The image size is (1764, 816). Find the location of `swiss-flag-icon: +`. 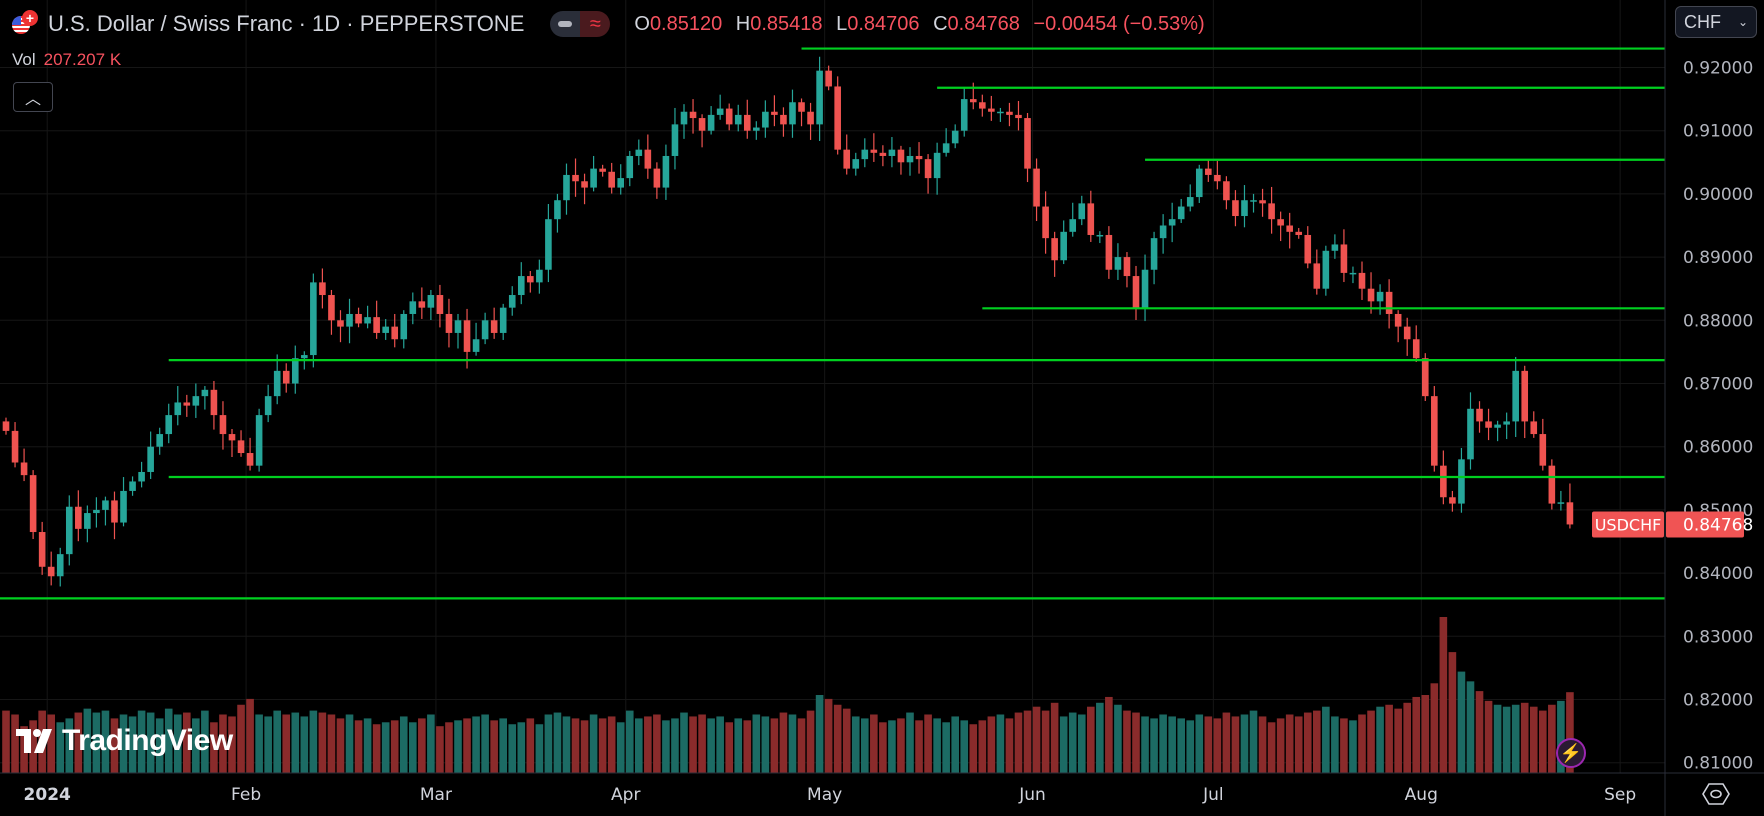

swiss-flag-icon: + is located at coordinates (30, 18).